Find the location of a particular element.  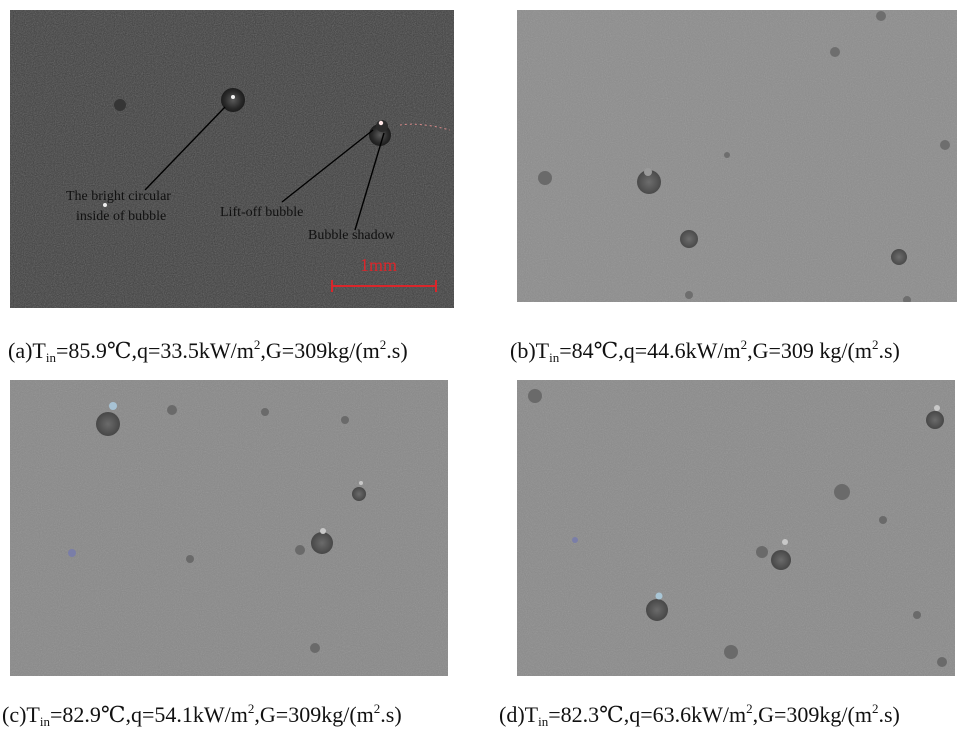

annotation-bright-circular-line2: inside of bubble is located at coordinates (121, 216).